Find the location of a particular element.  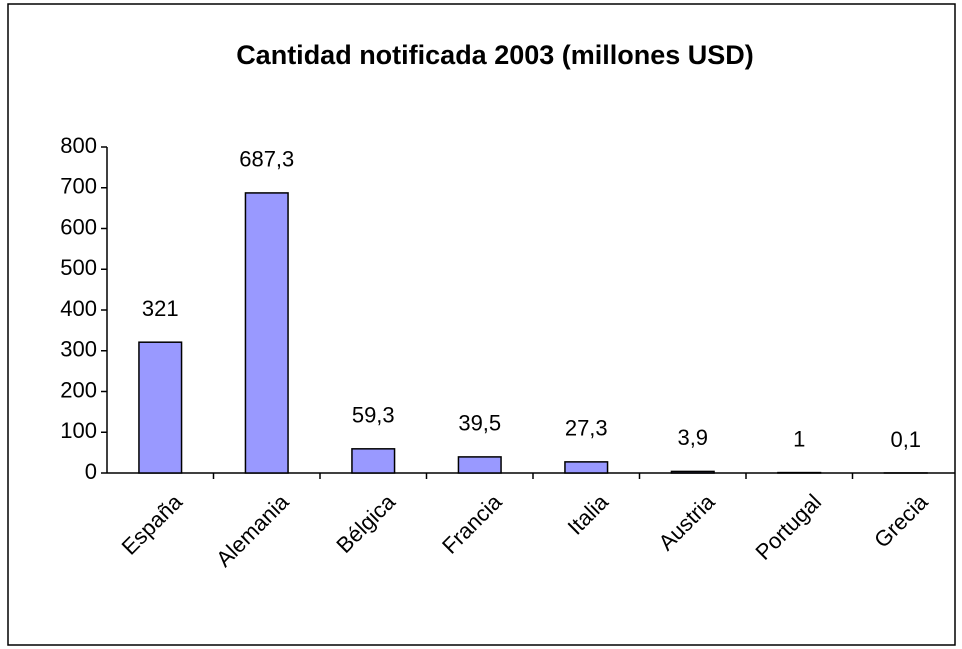

value-label: 3,9 is located at coordinates (692, 437).